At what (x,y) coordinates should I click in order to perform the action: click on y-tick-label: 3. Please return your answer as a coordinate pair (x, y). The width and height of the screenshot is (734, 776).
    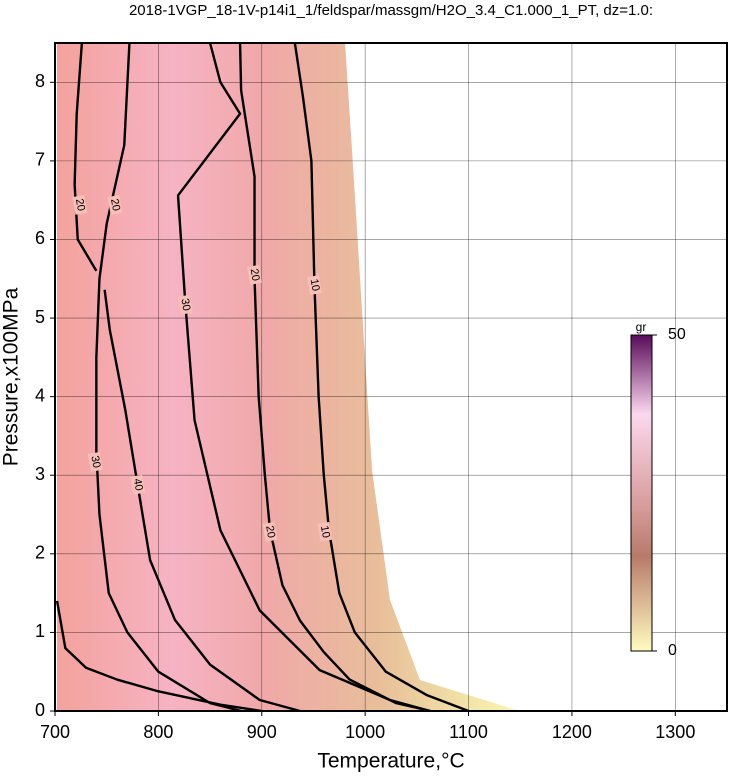
    Looking at the image, I should click on (40, 474).